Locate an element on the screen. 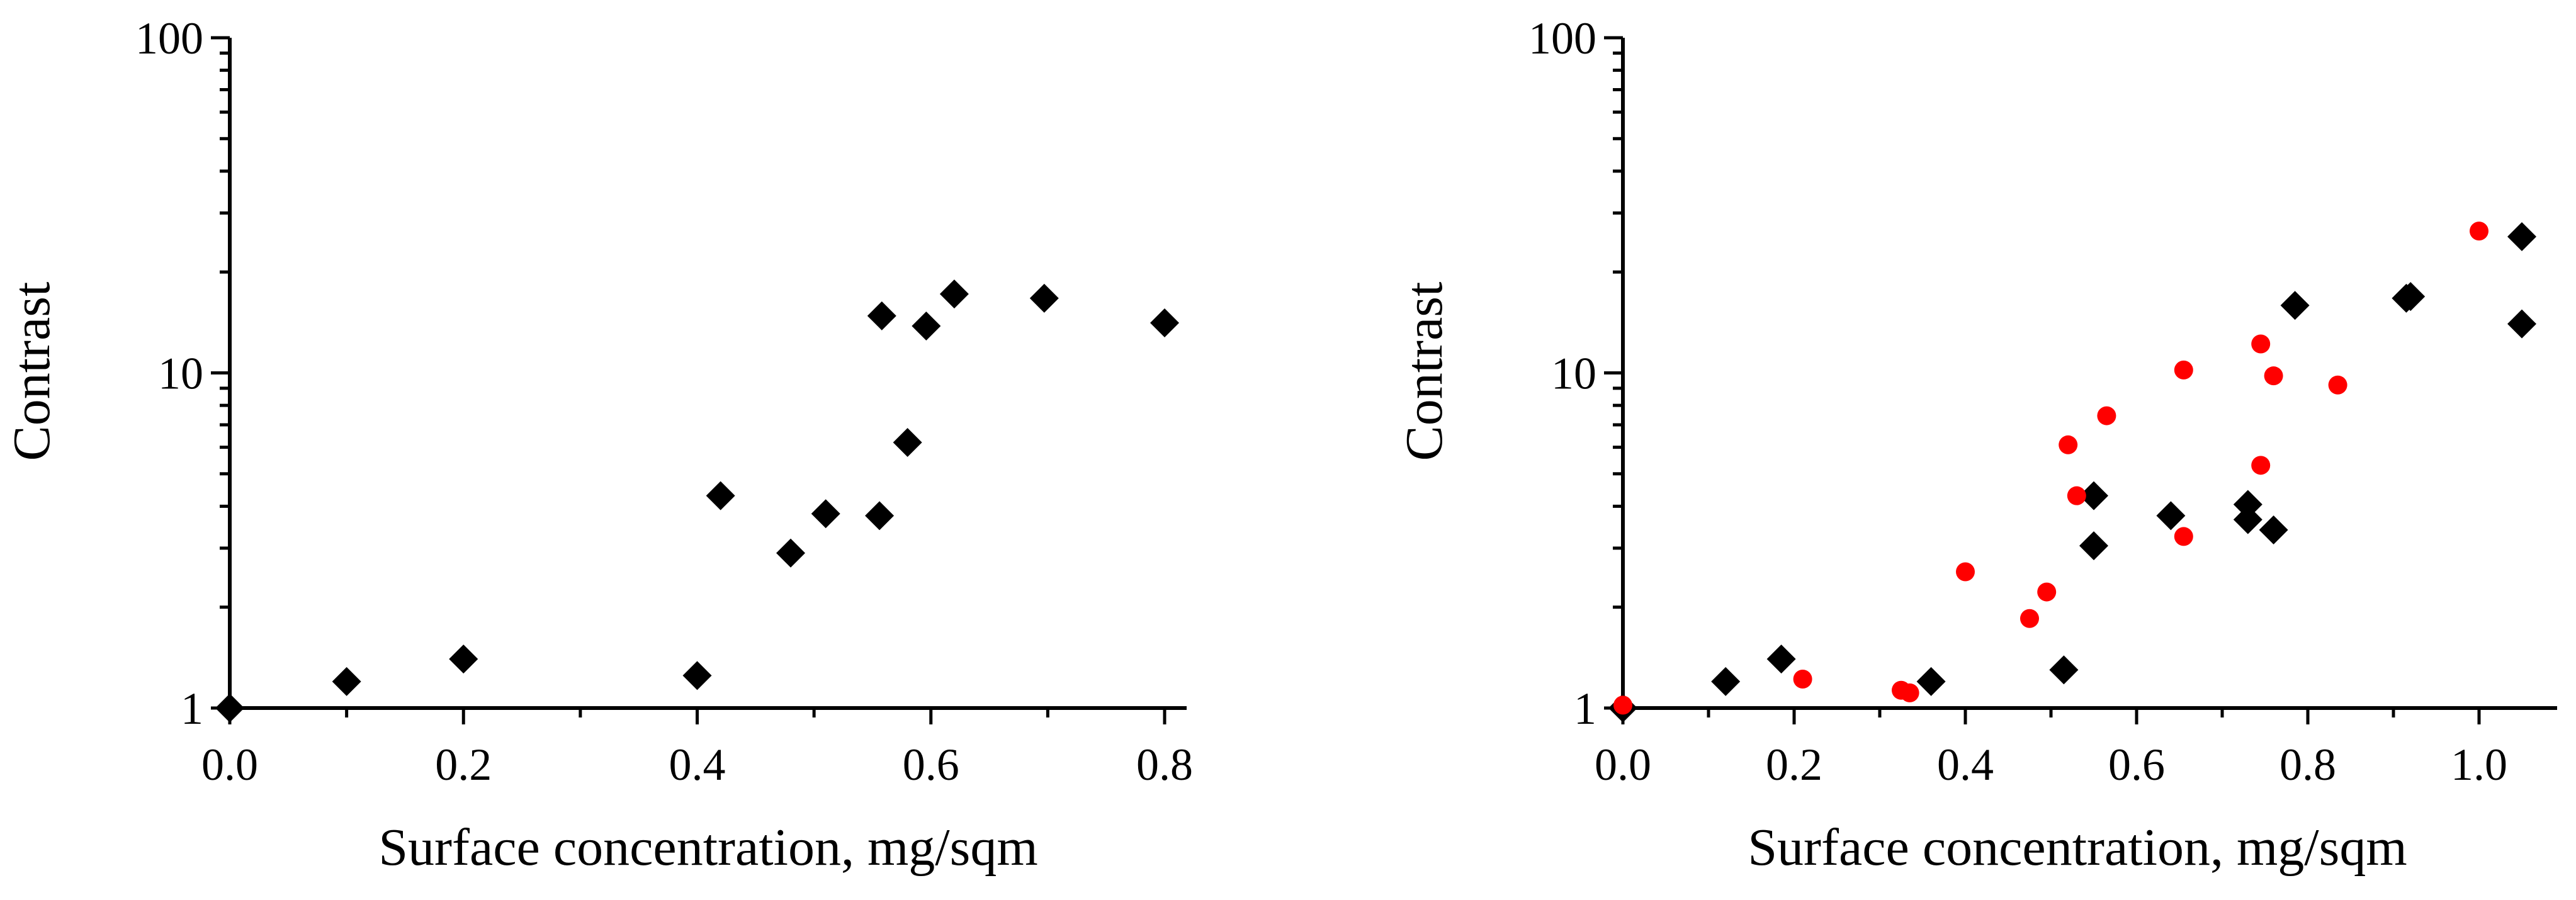 This screenshot has width=2576, height=900. left-x-tick-label: 0.6 is located at coordinates (931, 765).